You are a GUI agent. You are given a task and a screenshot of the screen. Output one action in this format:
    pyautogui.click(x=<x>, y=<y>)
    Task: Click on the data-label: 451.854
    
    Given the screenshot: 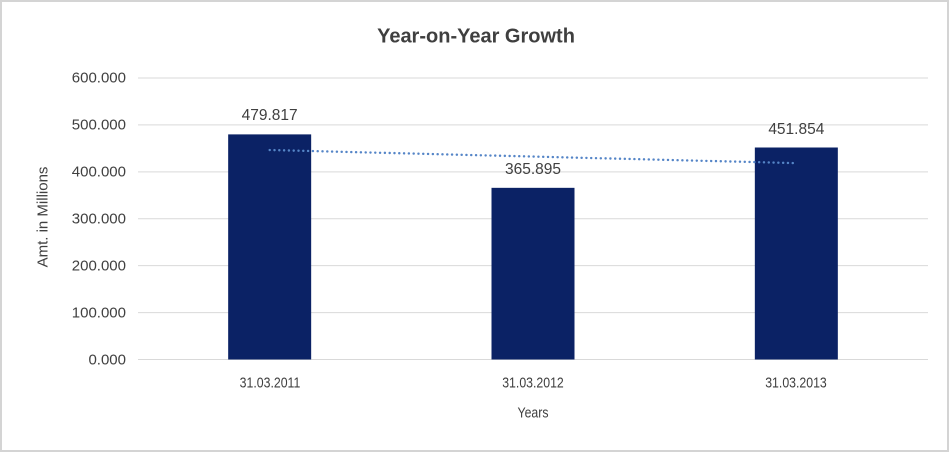 What is the action you would take?
    pyautogui.click(x=796, y=129)
    